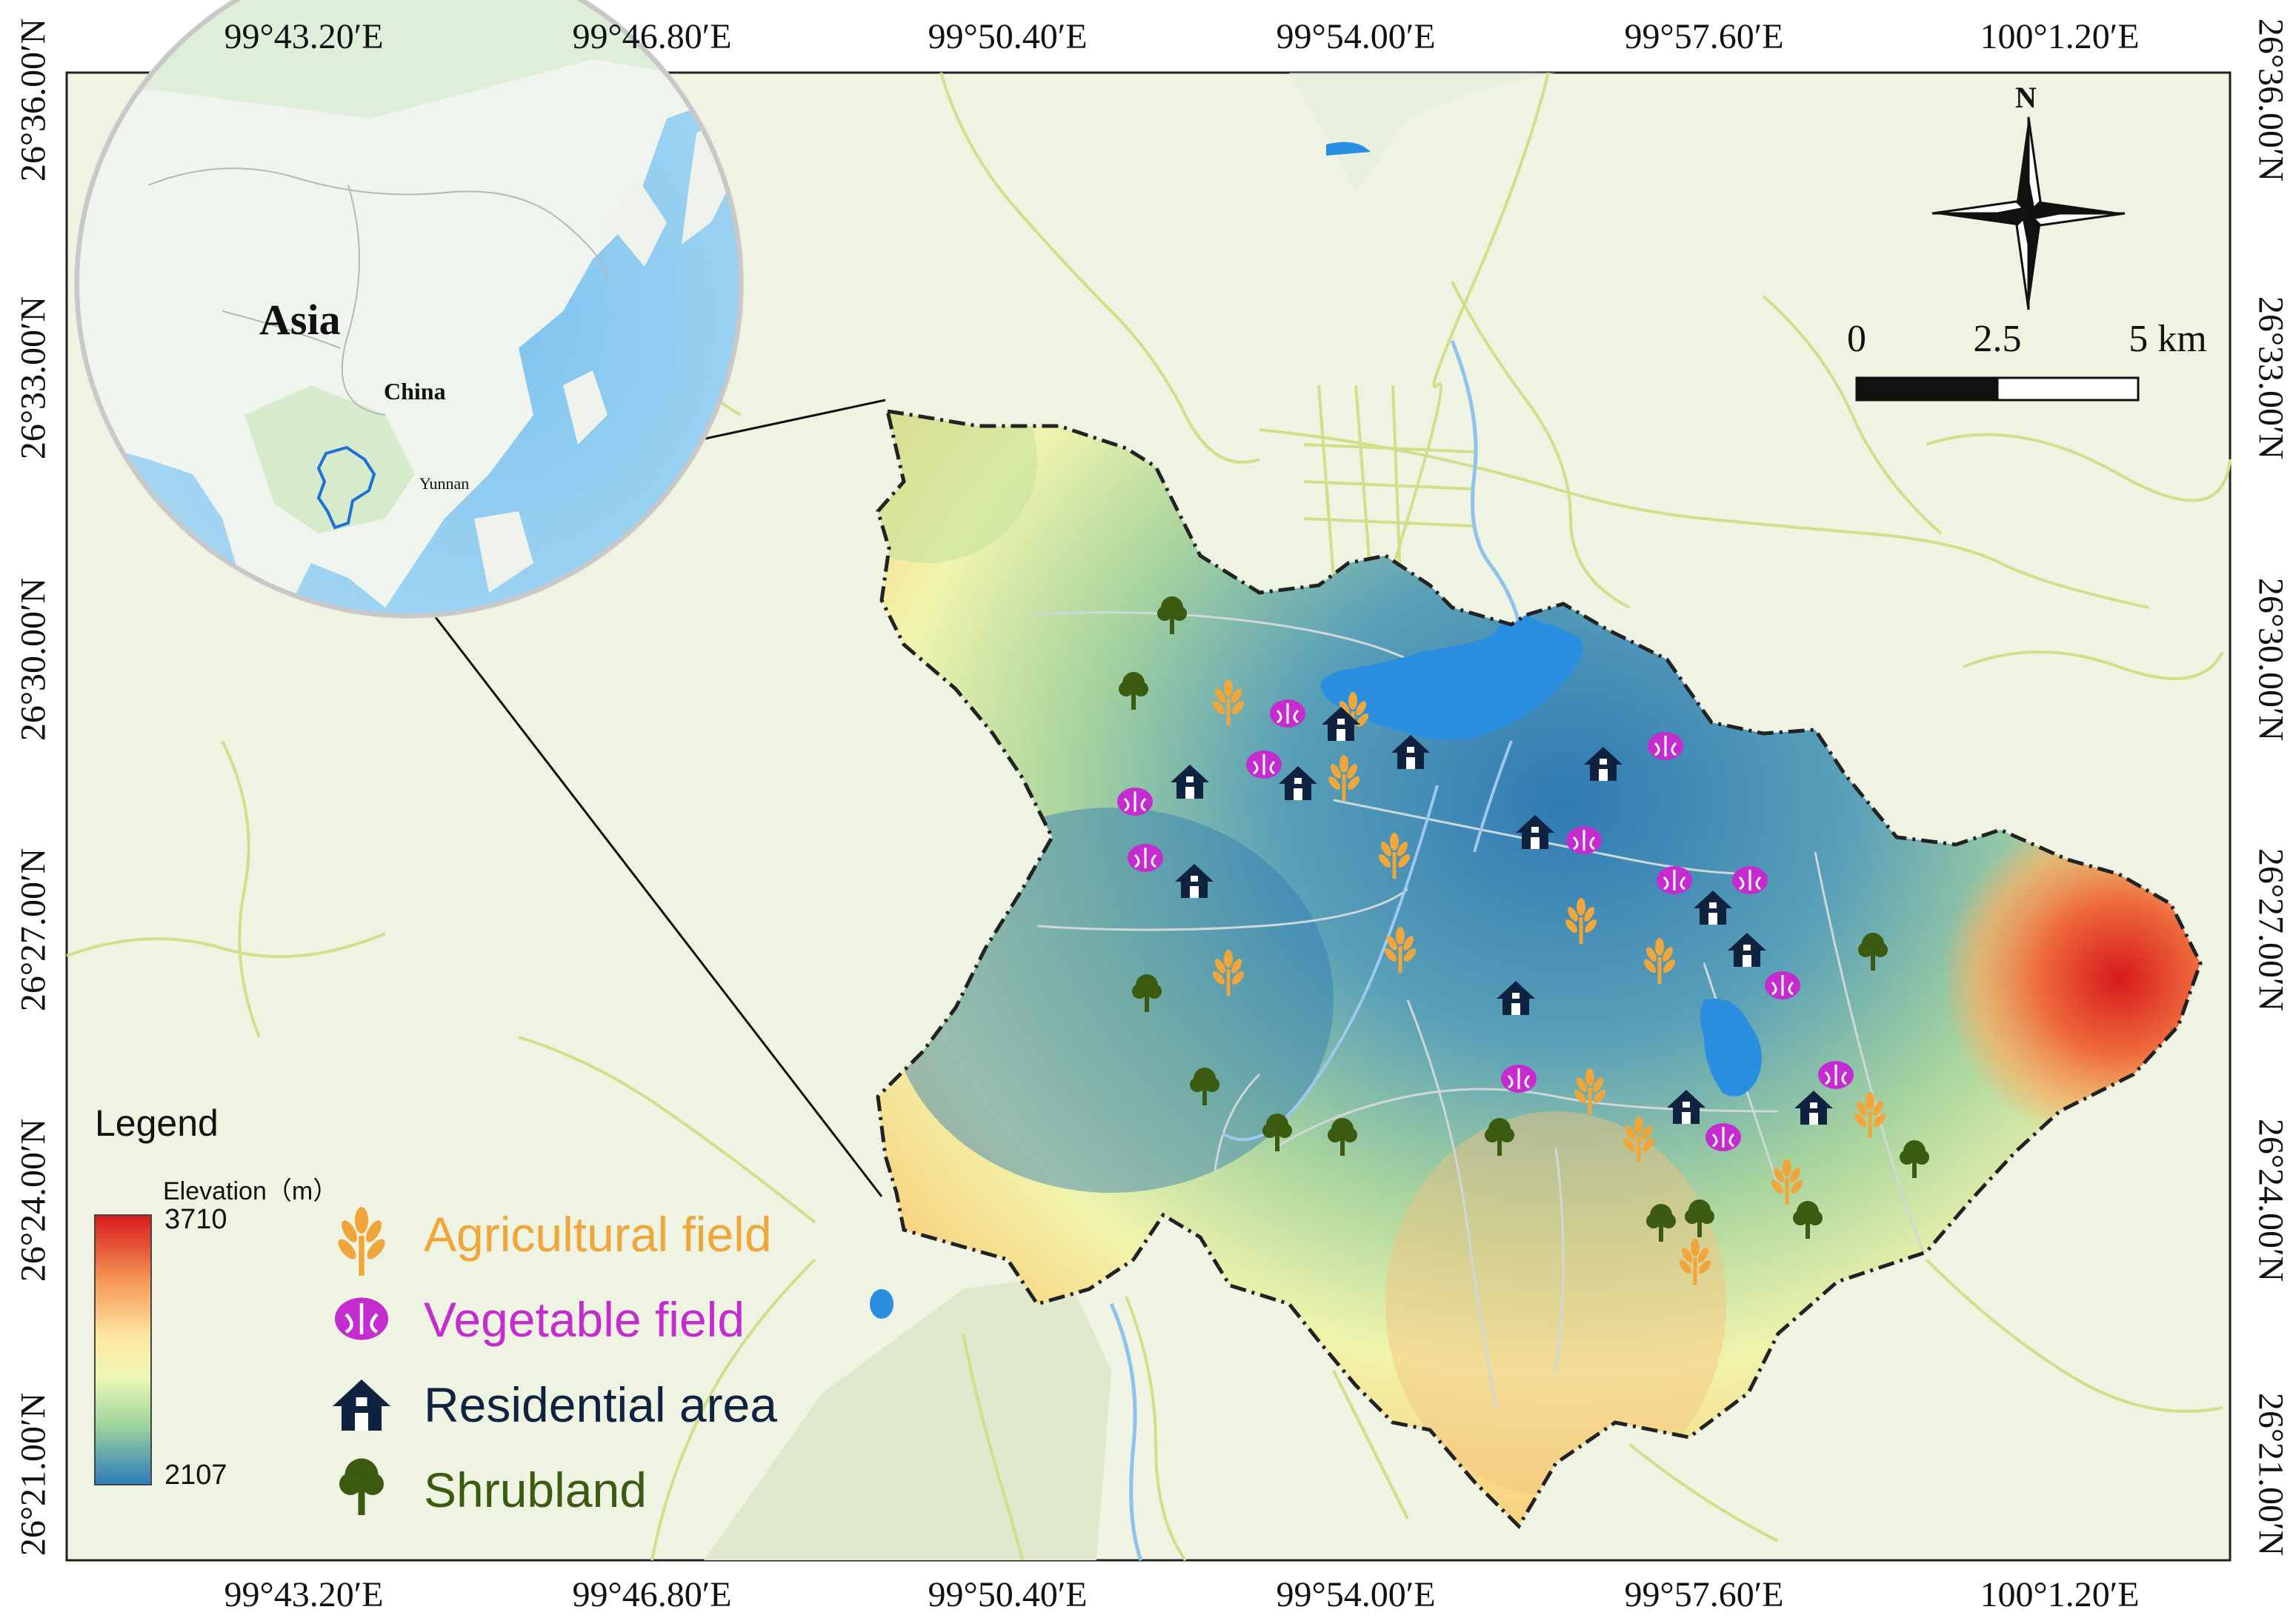 The height and width of the screenshot is (1624, 2293). Describe the element at coordinates (33, 1200) in the screenshot. I see `latitude-label-left: 26°24.00′N` at that location.